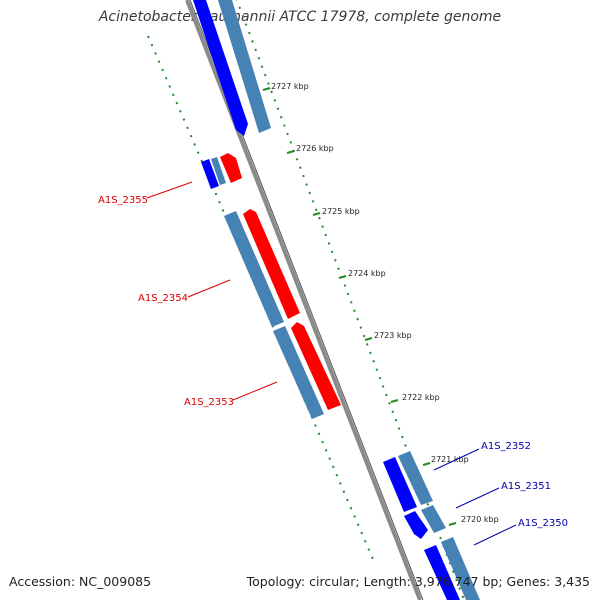 This screenshot has height=600, width=600. What do you see at coordinates (123, 200) in the screenshot?
I see `gene-label-a1s-2355: A1S_2355` at bounding box center [123, 200].